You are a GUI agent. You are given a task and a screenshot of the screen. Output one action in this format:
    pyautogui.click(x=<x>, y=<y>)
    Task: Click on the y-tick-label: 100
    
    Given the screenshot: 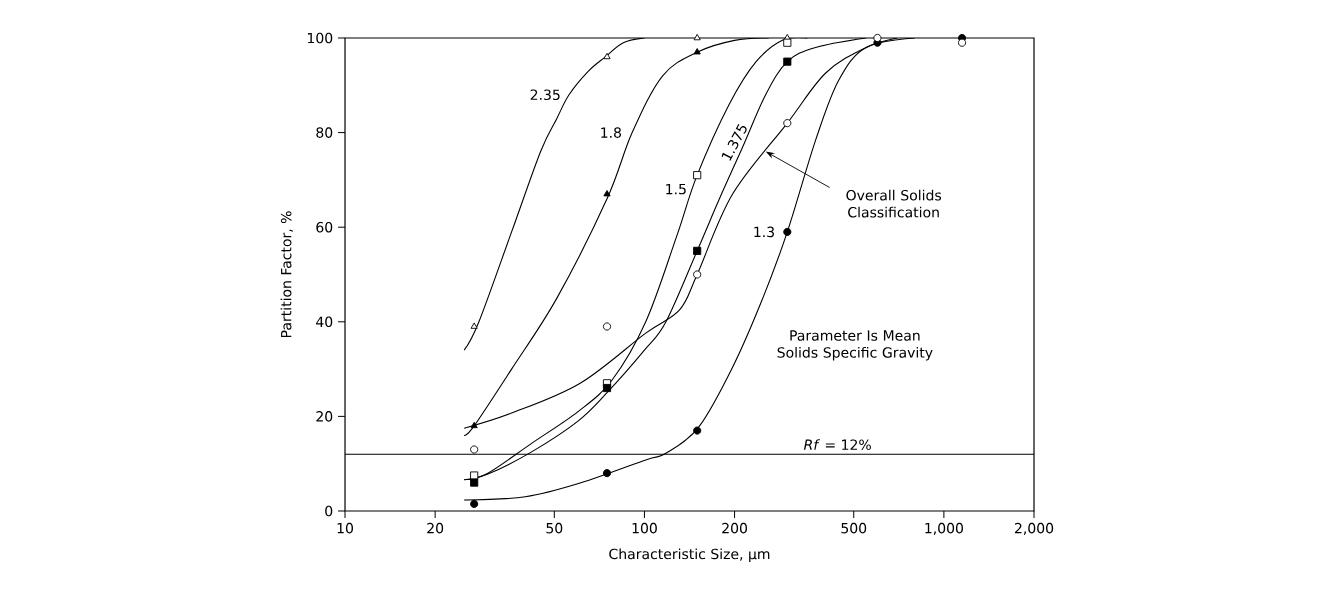 What is the action you would take?
    pyautogui.click(x=320, y=38)
    